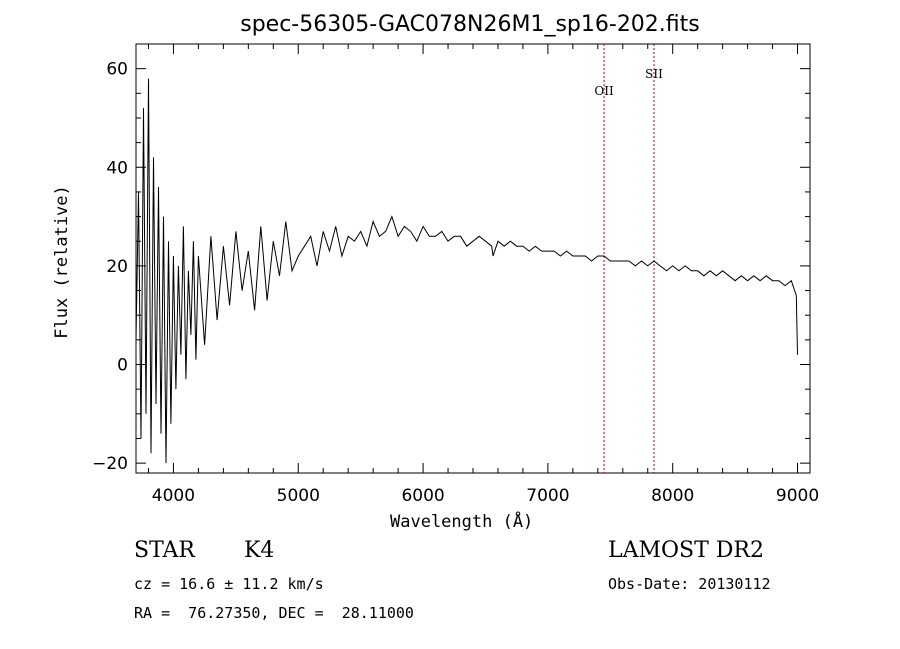  Describe the element at coordinates (274, 613) in the screenshot. I see `coords-label: RA = 76.27350, DEC = 28.11000` at that location.